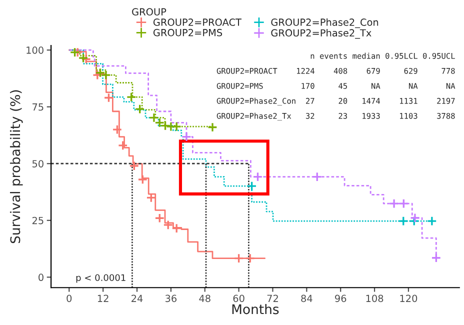 The width and height of the screenshot is (464, 325). I want to click on x-tick-label: 108, so click(375, 298).